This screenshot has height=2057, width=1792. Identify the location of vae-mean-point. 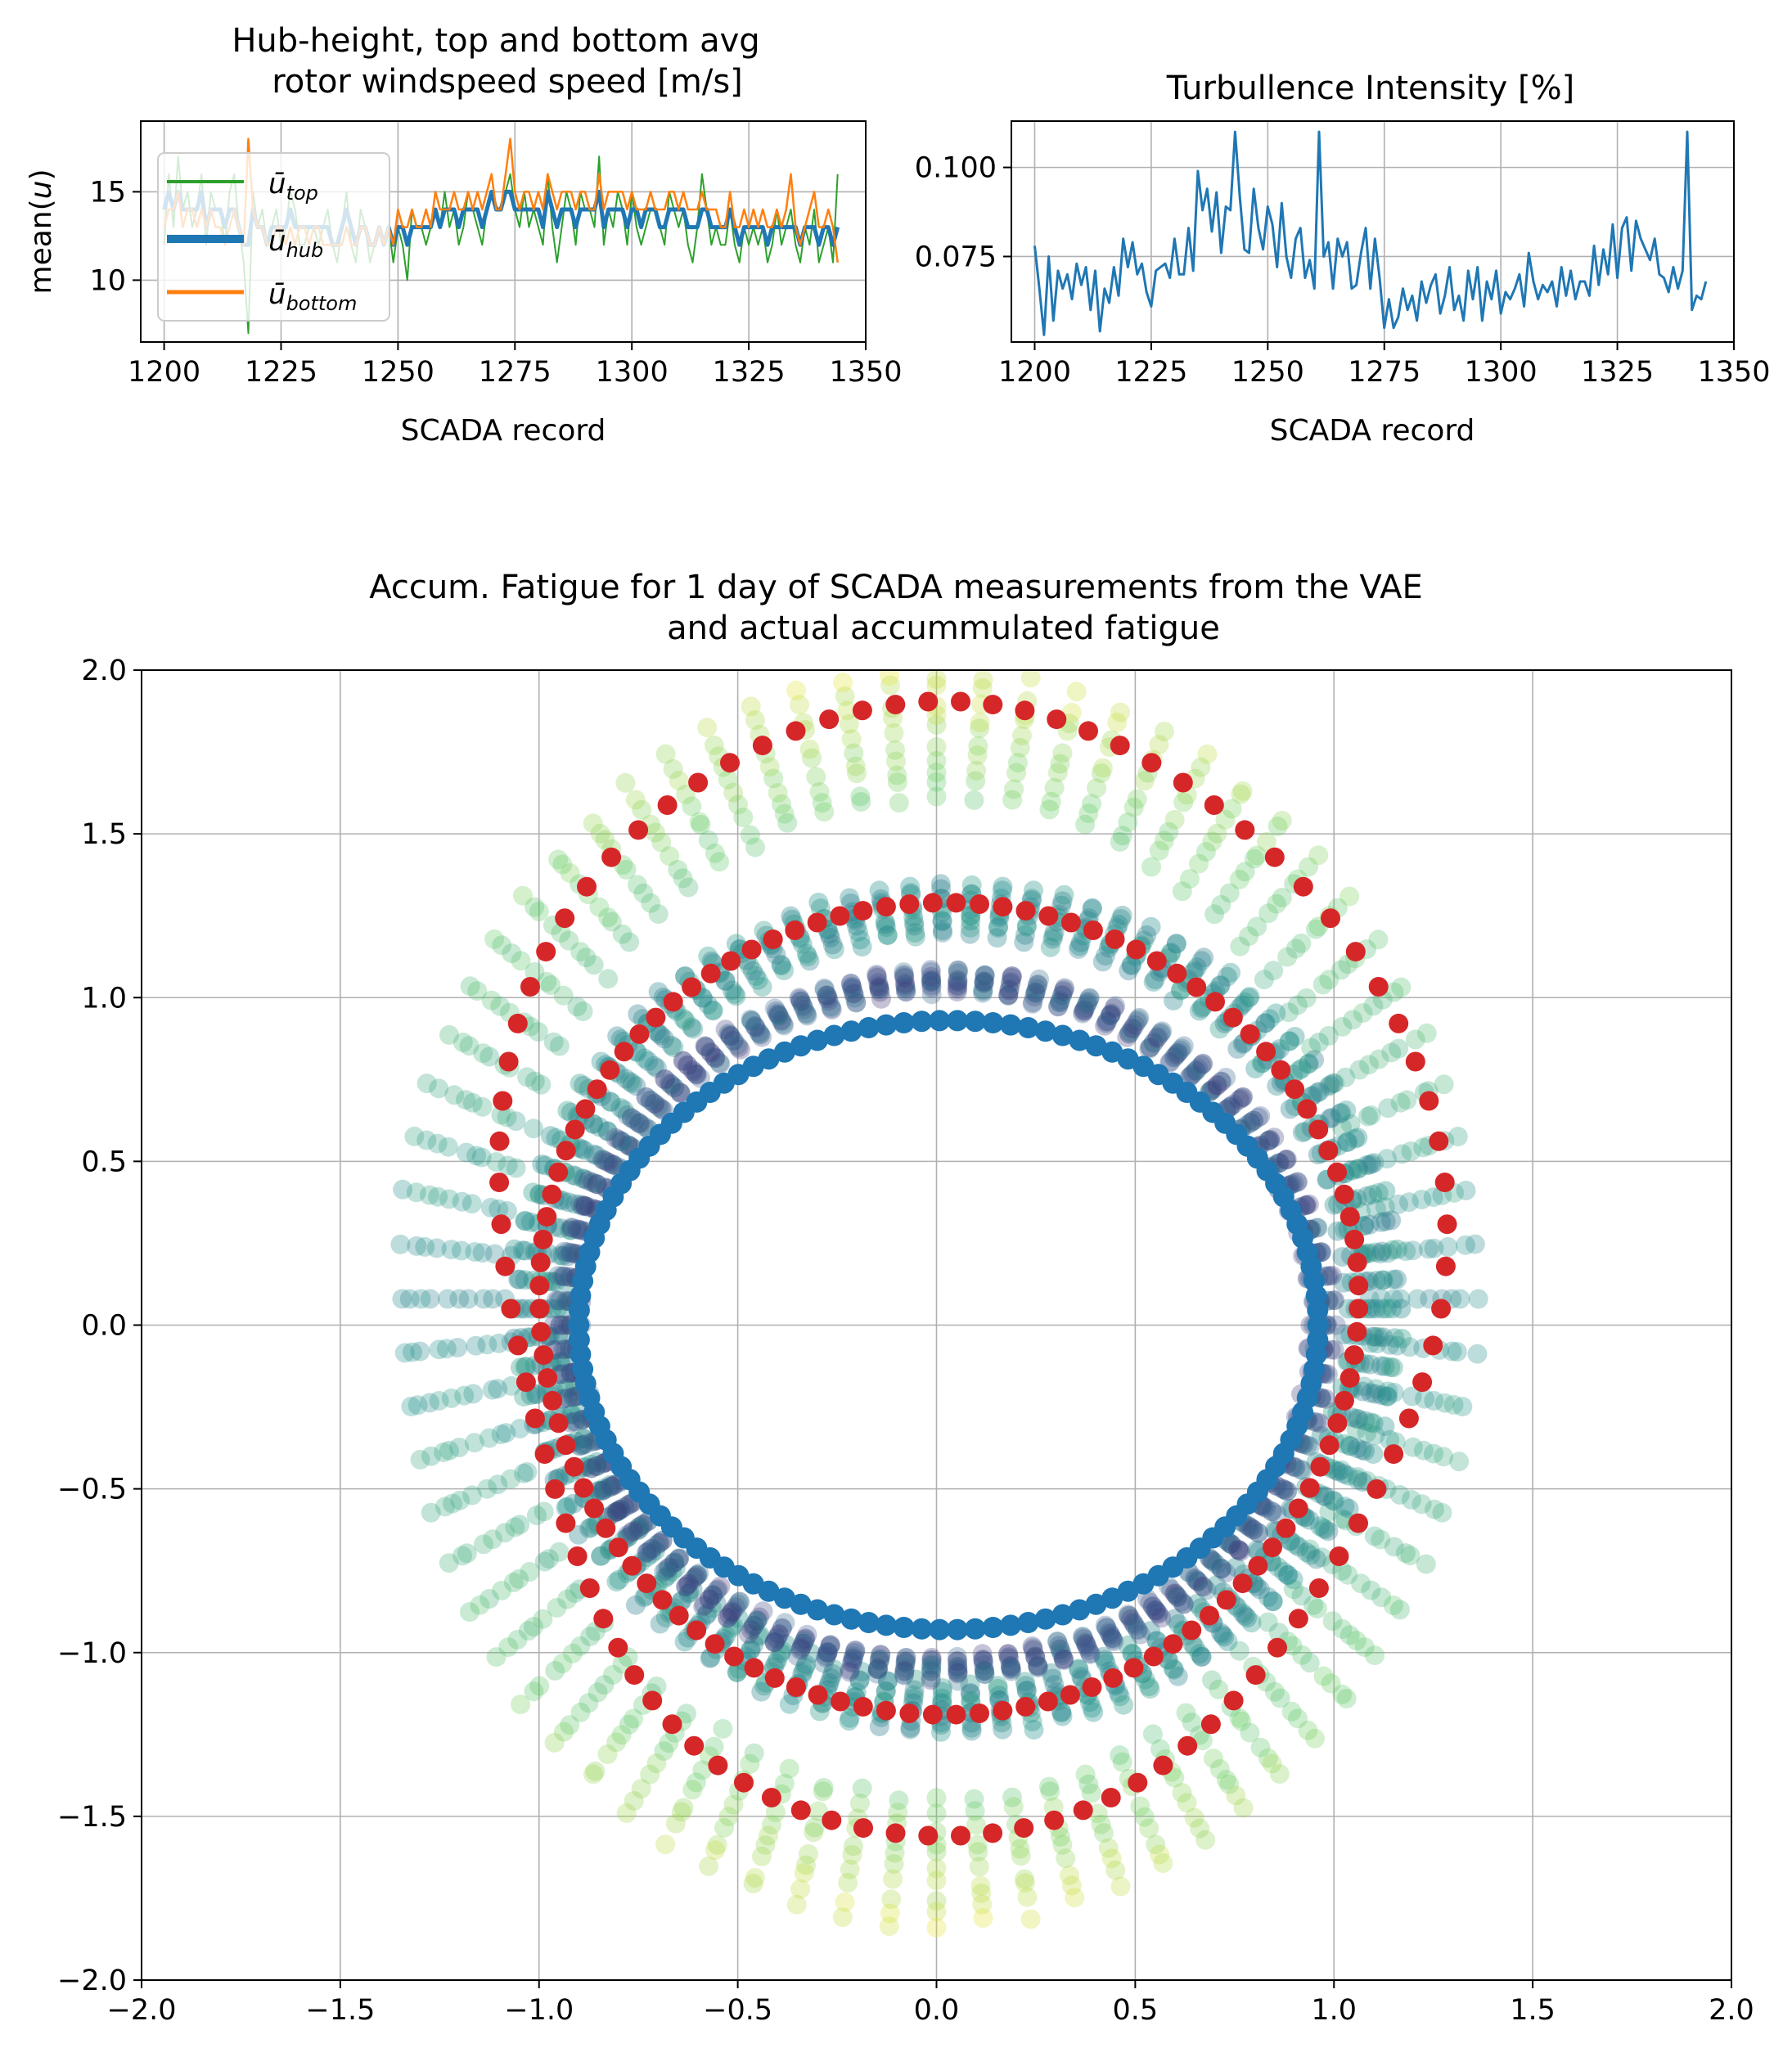
(769, 1591).